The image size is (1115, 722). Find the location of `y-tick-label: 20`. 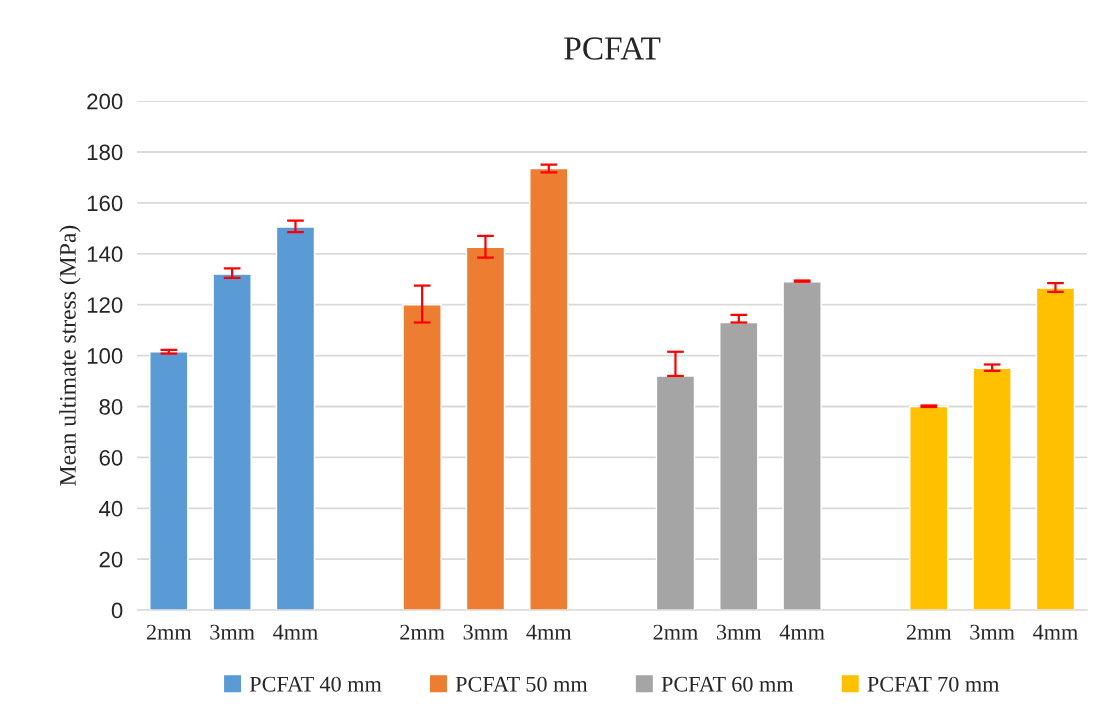

y-tick-label: 20 is located at coordinates (111, 559).